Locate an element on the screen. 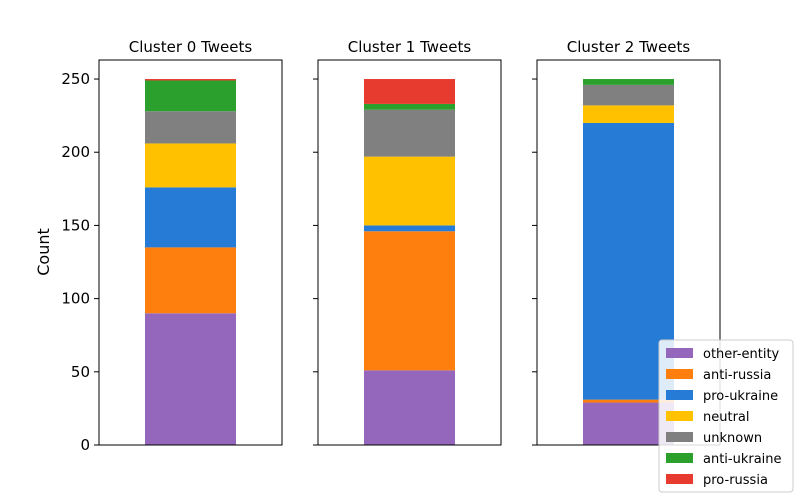 This screenshot has width=800, height=500. y-tick-label: 50 is located at coordinates (80, 372).